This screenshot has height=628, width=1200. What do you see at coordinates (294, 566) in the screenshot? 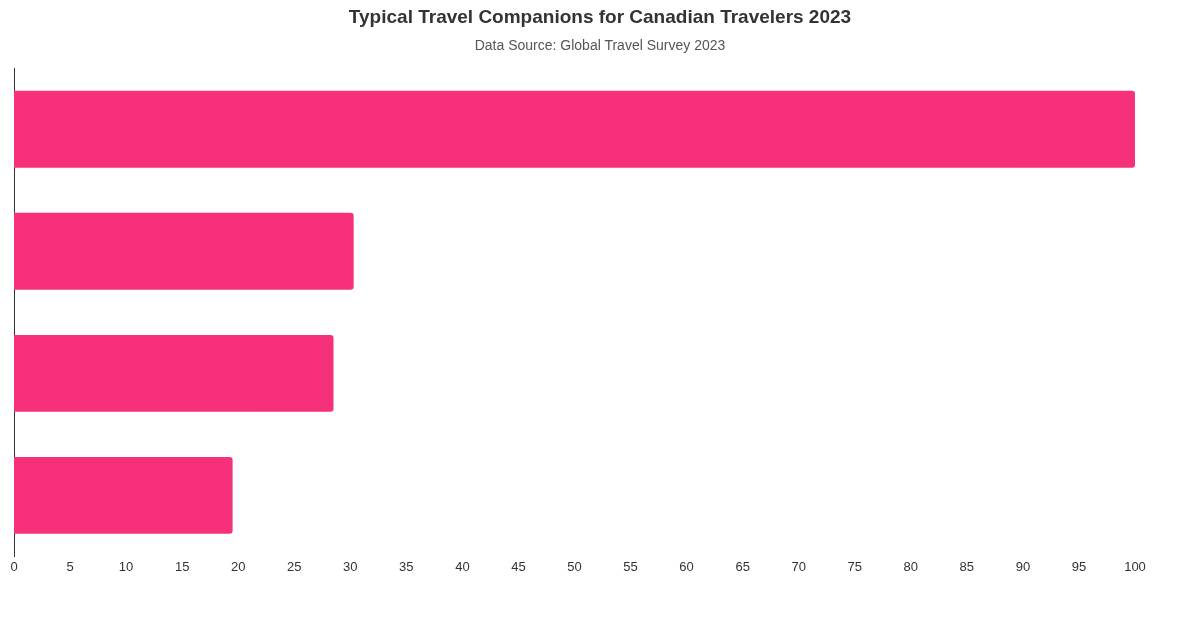
I see `x-tick-label: 25` at bounding box center [294, 566].